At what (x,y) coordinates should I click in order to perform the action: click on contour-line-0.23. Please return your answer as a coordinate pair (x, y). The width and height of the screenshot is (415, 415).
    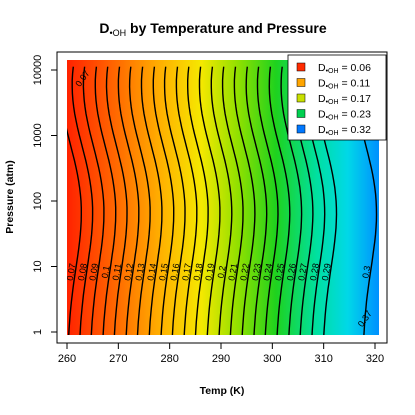
    Looking at the image, I should click on (256, 200).